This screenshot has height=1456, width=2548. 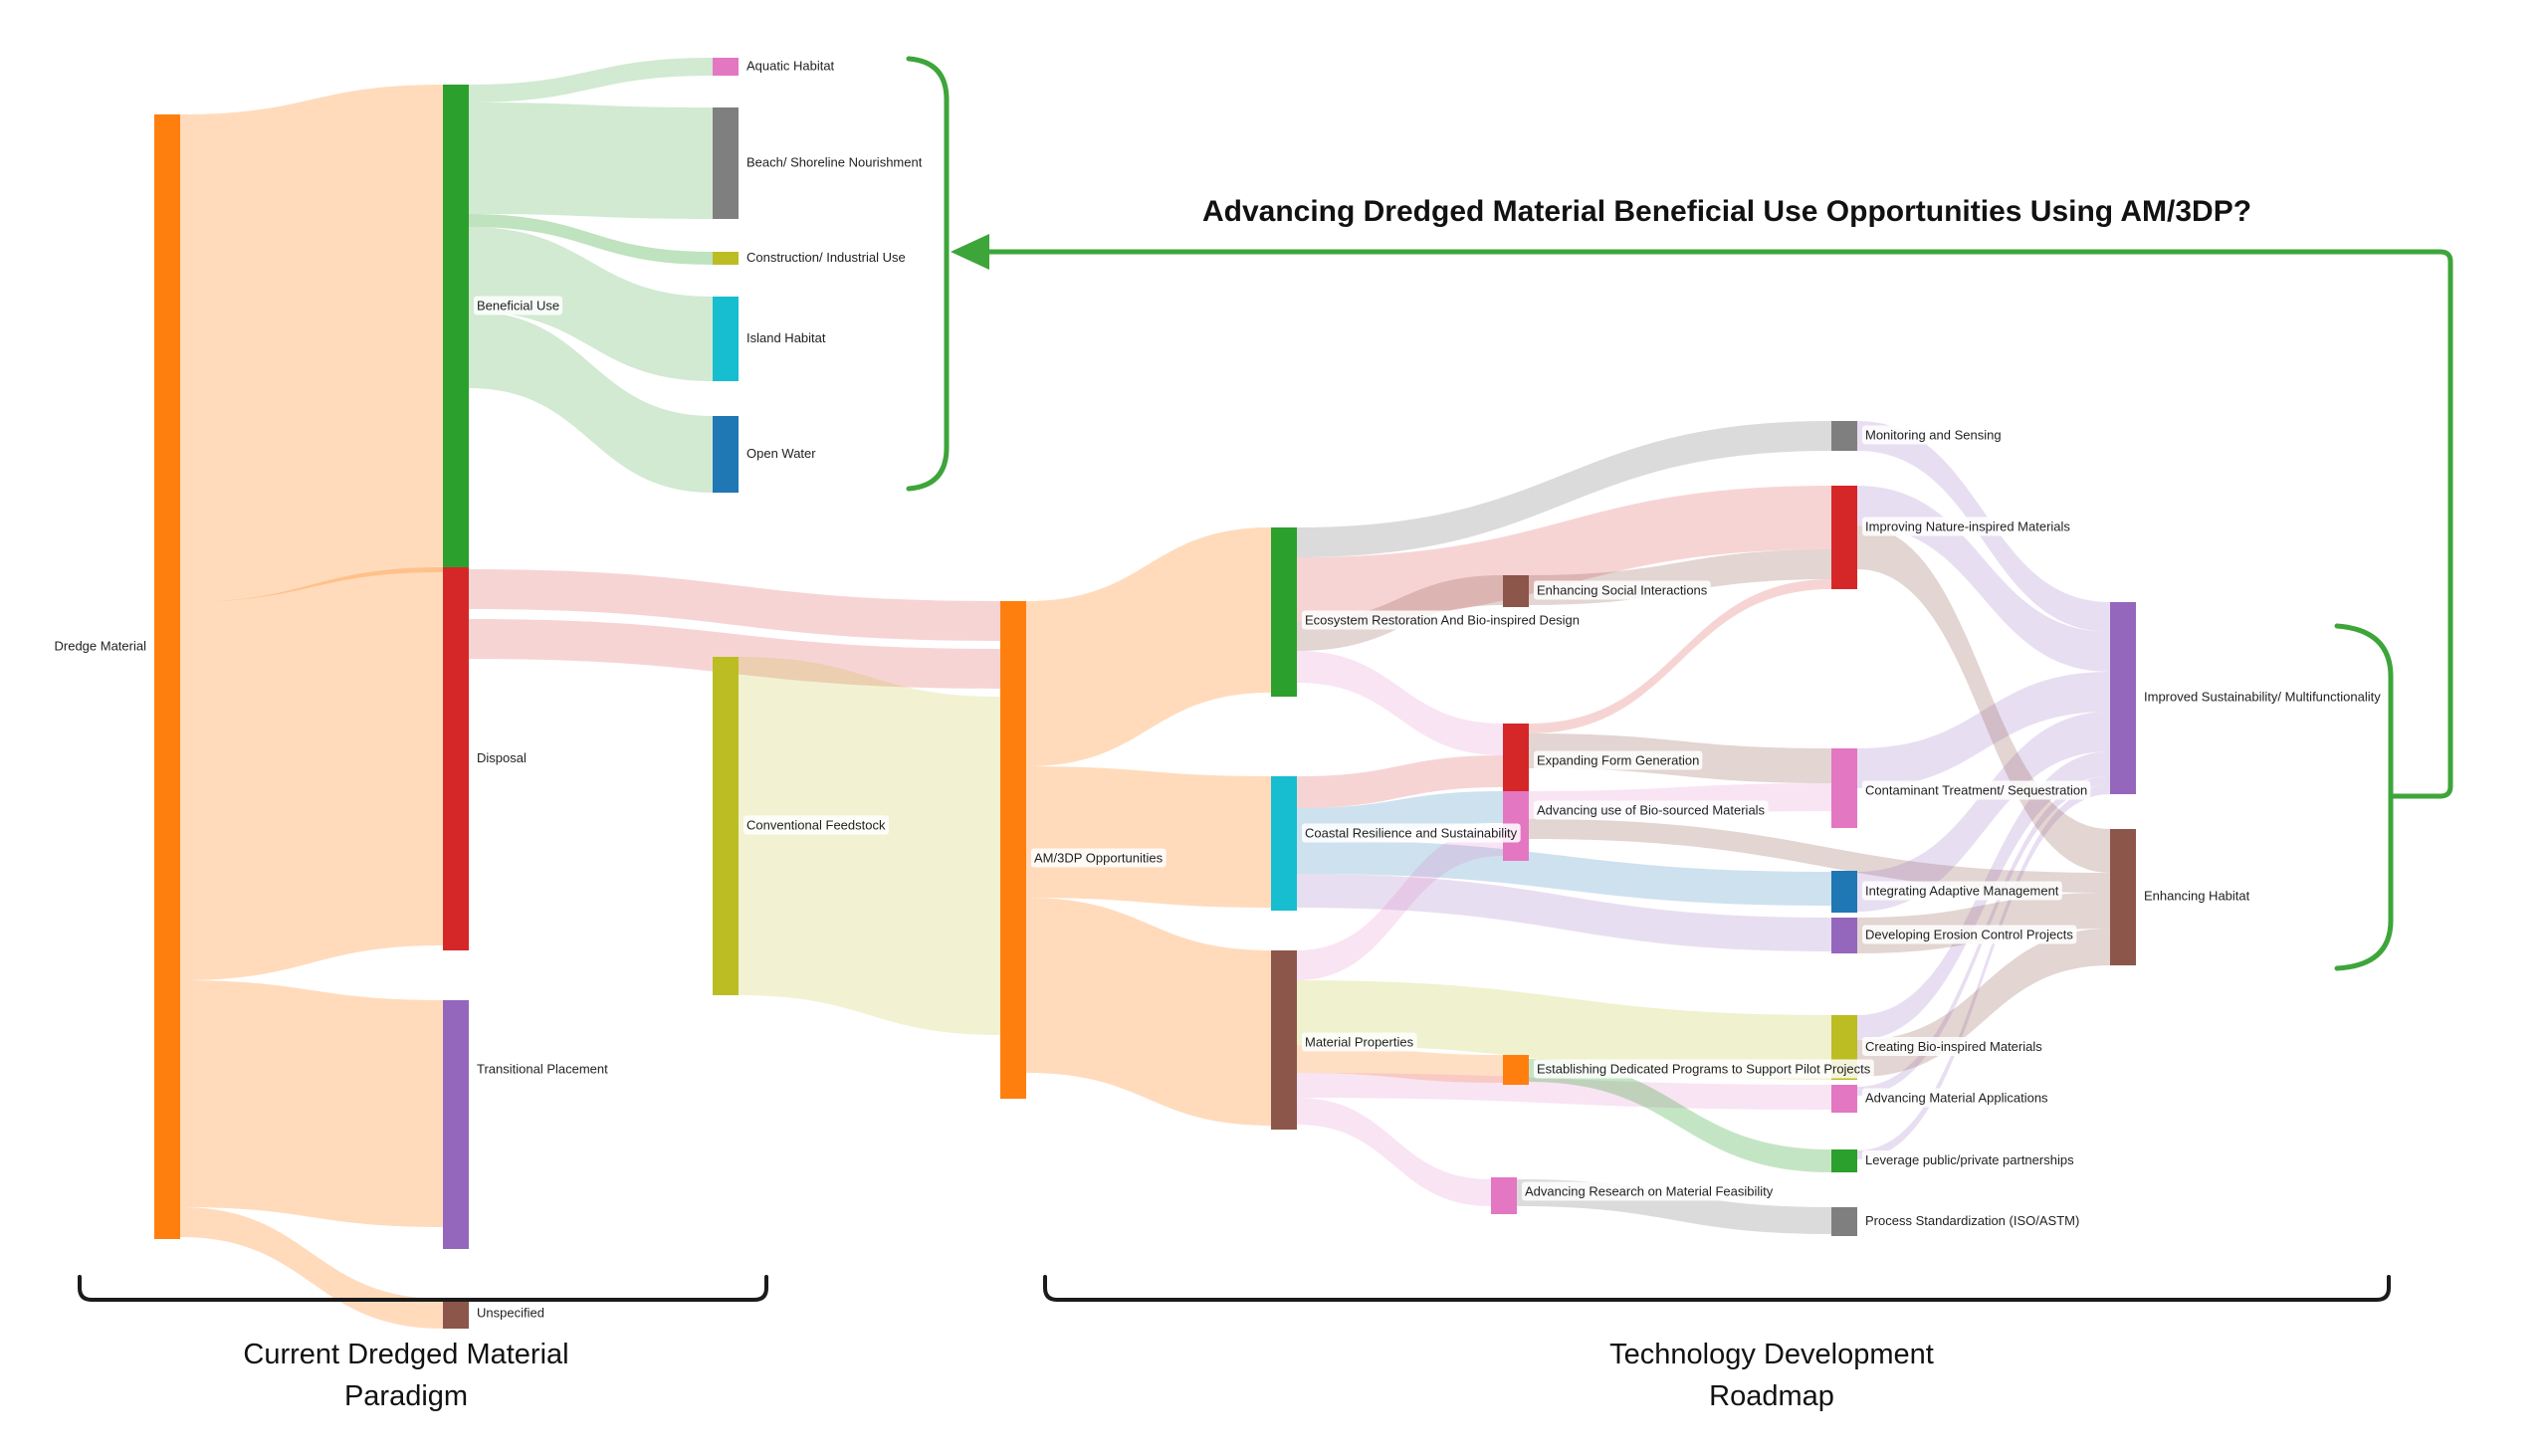 I want to click on label-bg-improved-sustainability, so click(x=2263, y=697).